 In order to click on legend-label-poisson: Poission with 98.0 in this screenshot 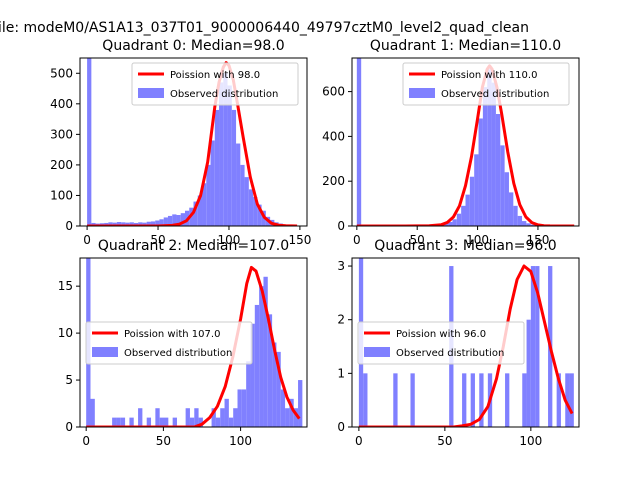, I will do `click(215, 75)`.